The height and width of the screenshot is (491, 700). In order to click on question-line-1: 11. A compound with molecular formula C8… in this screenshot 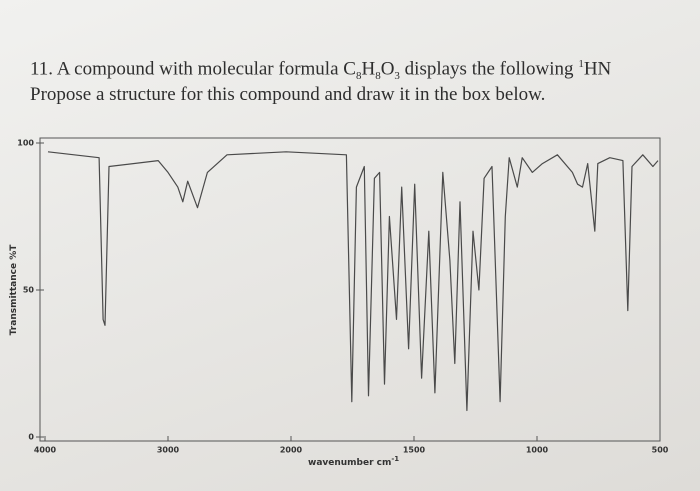, I will do `click(320, 70)`.